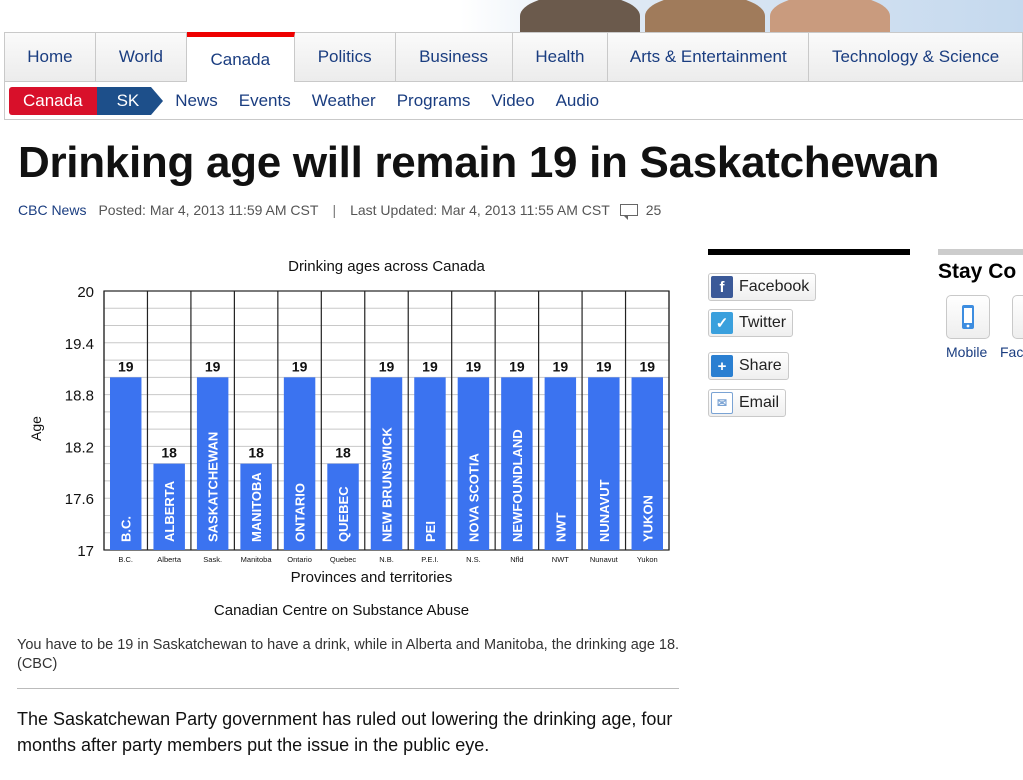  Describe the element at coordinates (141, 57) in the screenshot. I see `tab-world: World` at that location.